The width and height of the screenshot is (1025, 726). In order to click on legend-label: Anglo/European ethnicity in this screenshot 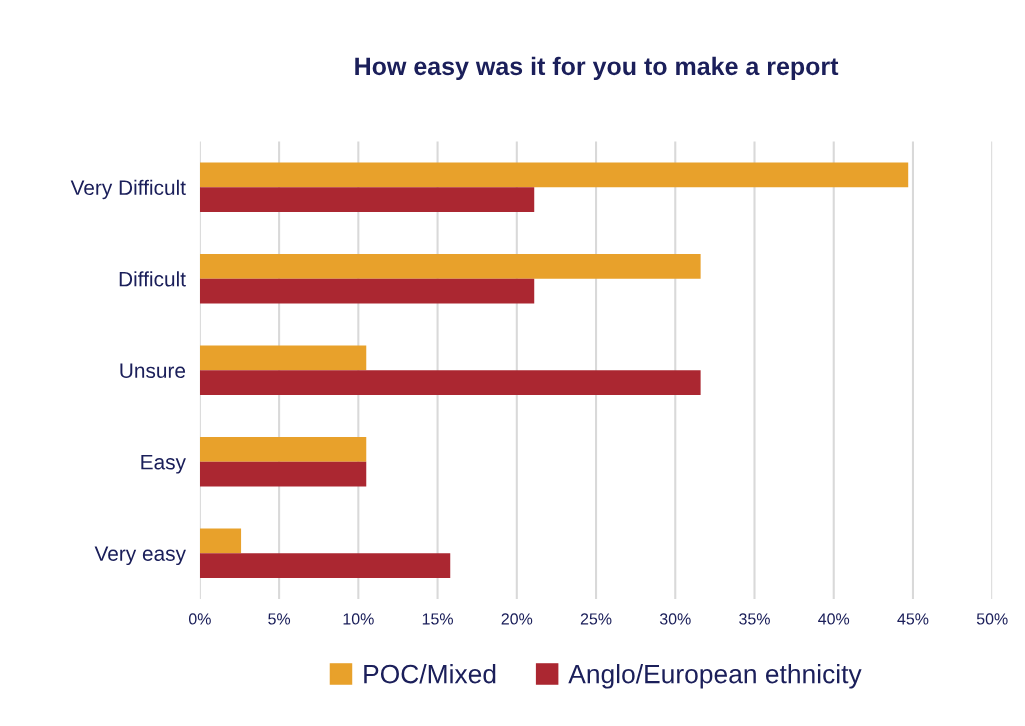, I will do `click(715, 676)`.